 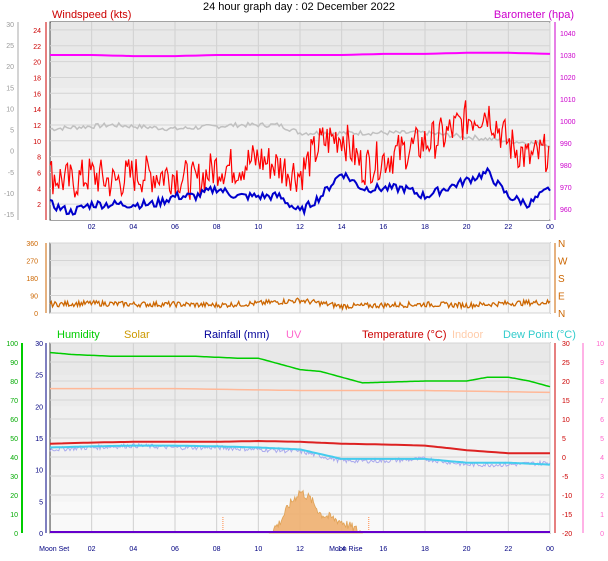 What do you see at coordinates (300, 390) in the screenshot?
I see `indoor-line` at bounding box center [300, 390].